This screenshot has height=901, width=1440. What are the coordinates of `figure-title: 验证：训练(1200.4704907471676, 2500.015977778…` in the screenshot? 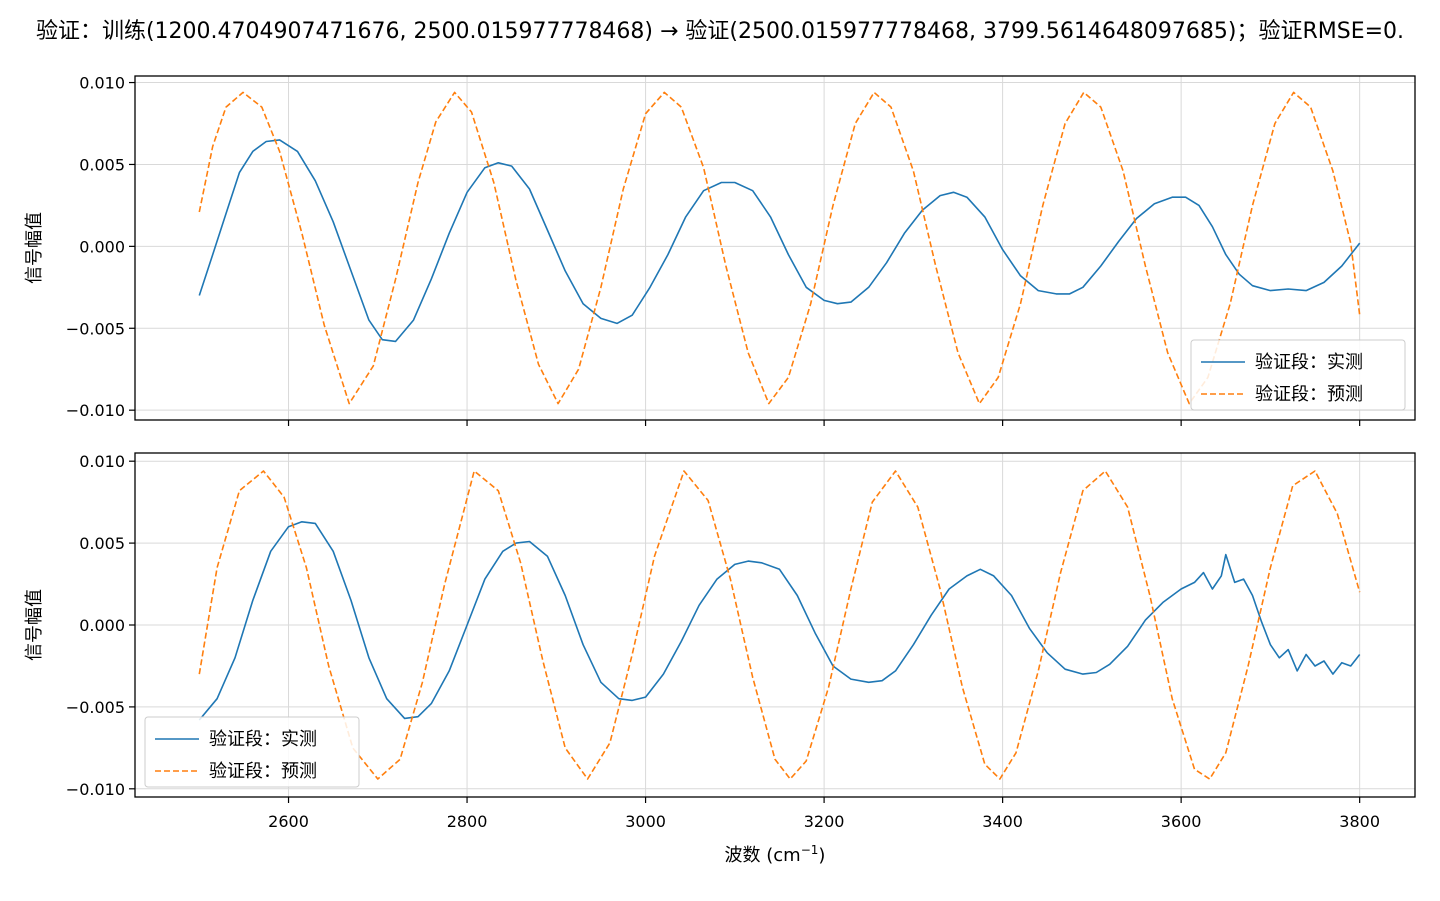 It's located at (720, 31).